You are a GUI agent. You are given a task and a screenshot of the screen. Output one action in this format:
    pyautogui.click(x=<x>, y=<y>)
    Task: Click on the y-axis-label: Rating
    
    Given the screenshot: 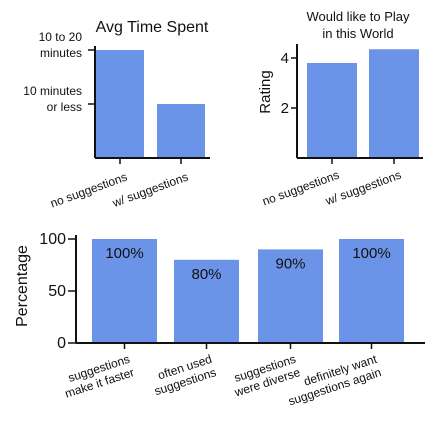 What is the action you would take?
    pyautogui.click(x=265, y=91)
    